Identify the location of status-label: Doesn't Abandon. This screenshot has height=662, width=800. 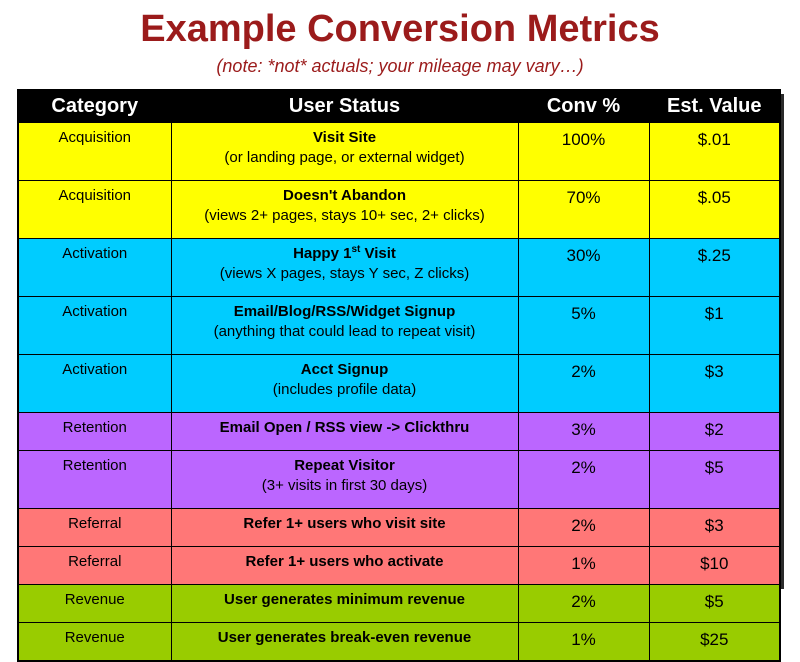
(344, 195).